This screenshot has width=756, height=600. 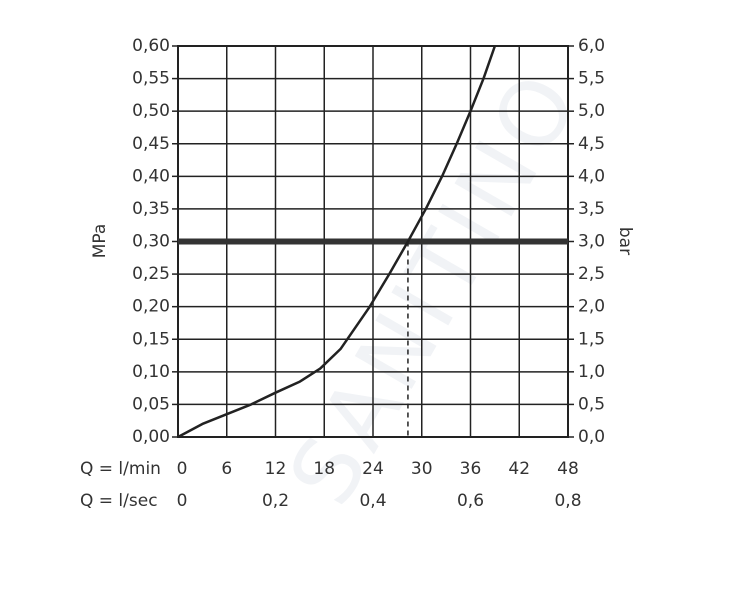 I want to click on y2-tick-label: 5,5, so click(x=591, y=79).